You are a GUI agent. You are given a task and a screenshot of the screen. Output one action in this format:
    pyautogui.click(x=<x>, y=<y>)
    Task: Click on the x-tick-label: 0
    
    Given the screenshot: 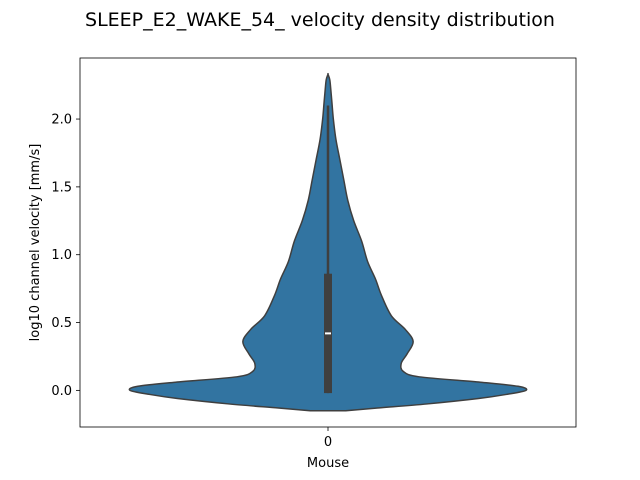 What is the action you would take?
    pyautogui.click(x=328, y=442)
    